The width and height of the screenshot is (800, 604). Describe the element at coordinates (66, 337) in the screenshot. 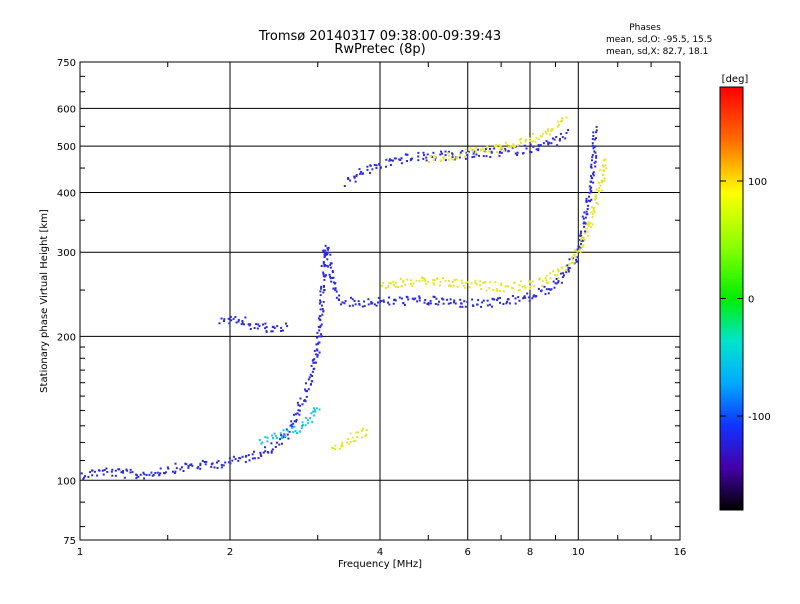

I see `y-tick-label: 200` at that location.